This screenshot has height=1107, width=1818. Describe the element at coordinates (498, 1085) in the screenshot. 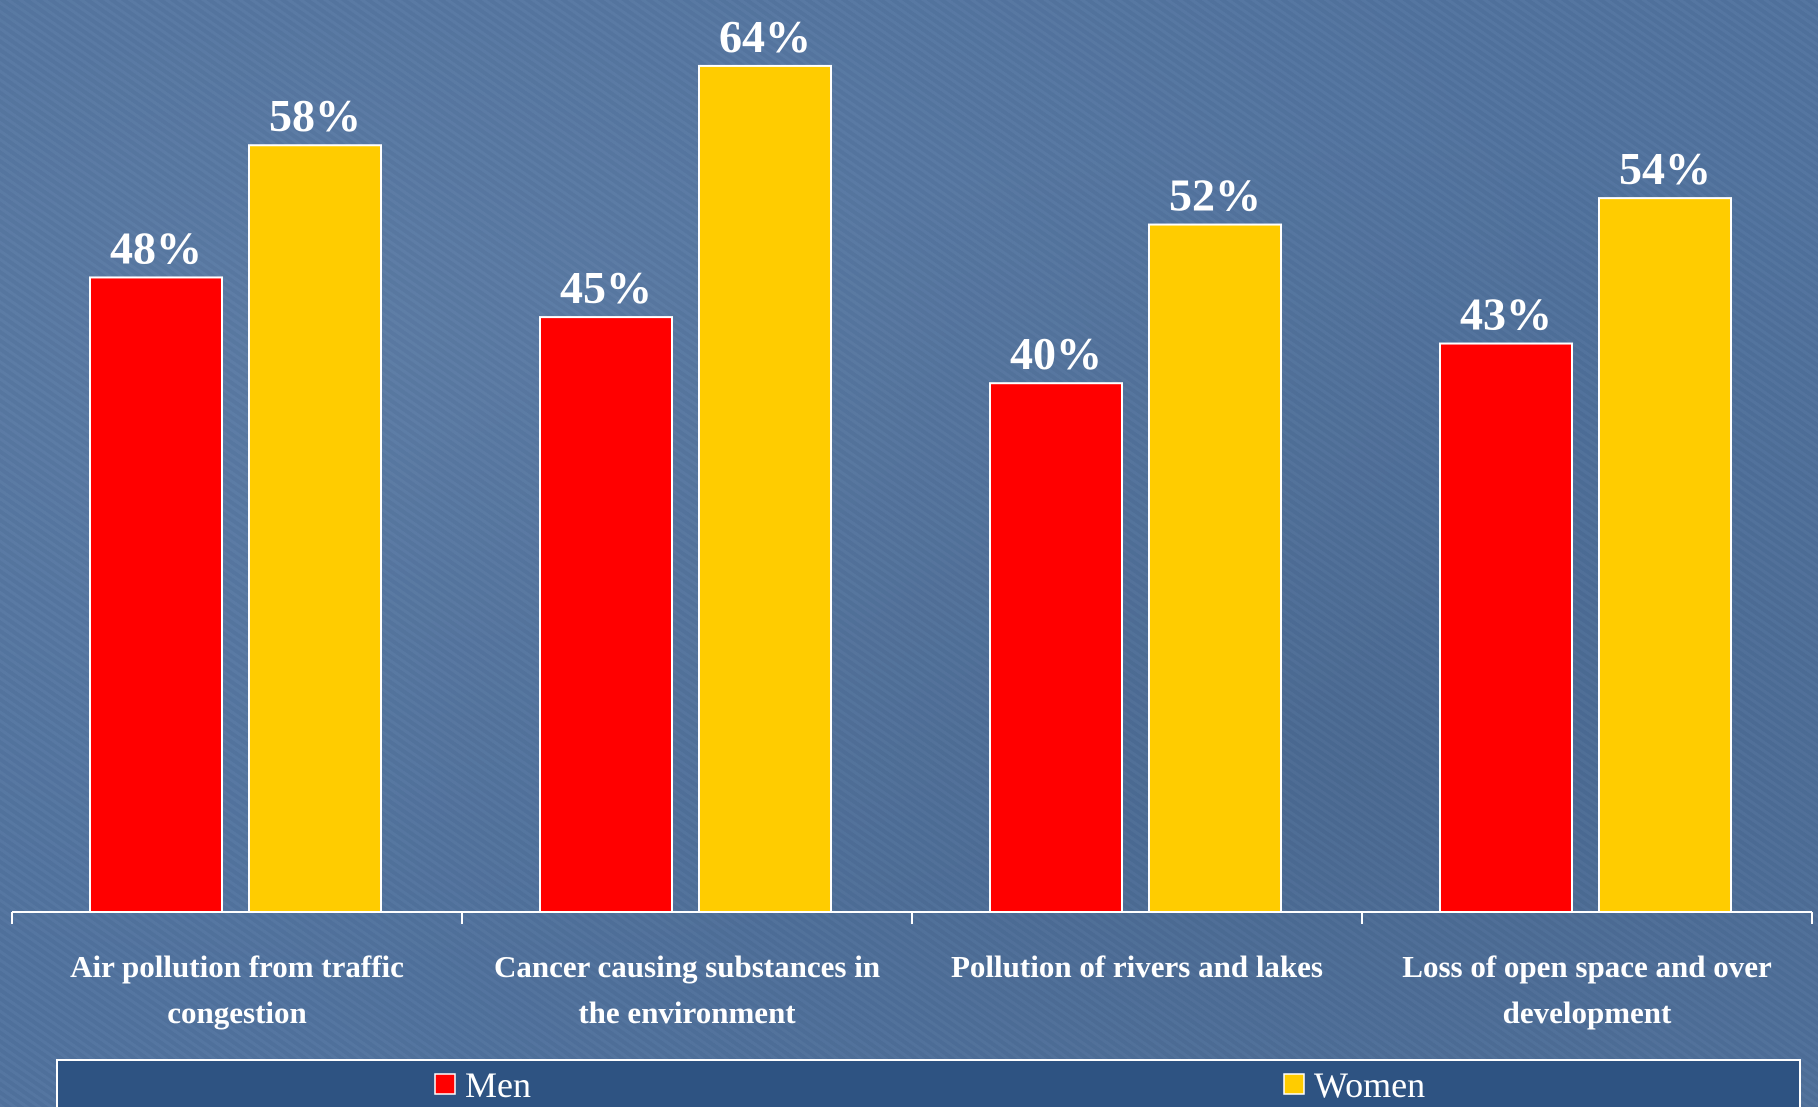

I see `legend-label-men: Men` at that location.